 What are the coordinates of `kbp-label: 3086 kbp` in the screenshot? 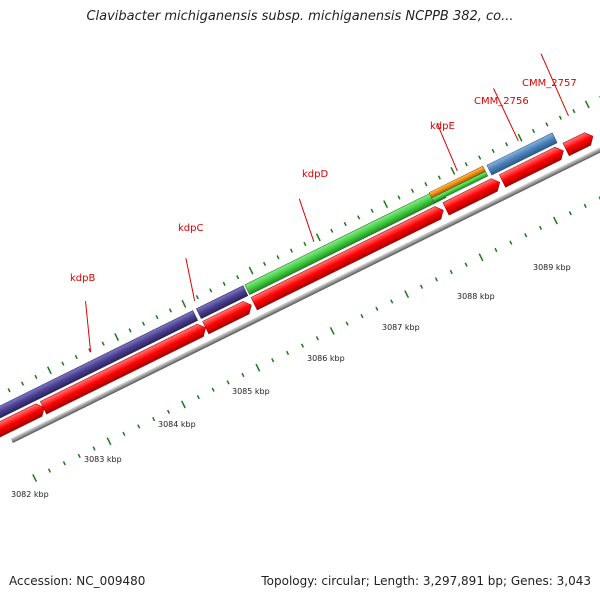 It's located at (326, 358).